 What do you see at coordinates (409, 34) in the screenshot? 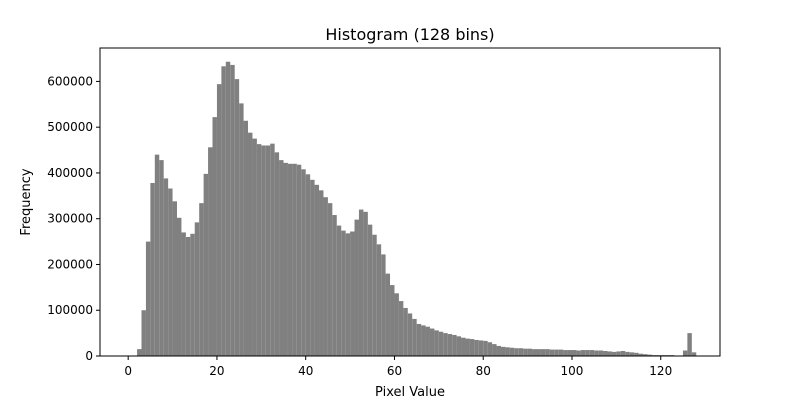
I see `chart-title: Histogram (128 bins)` at bounding box center [409, 34].